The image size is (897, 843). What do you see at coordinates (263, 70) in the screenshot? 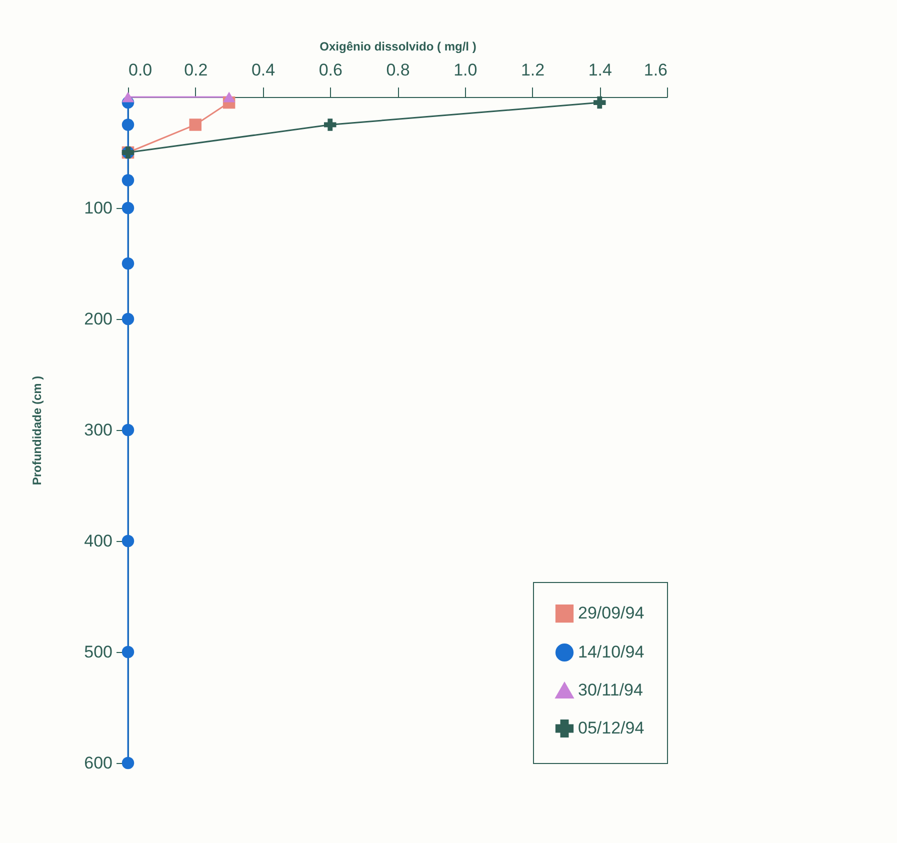
I see `x-tick-label: 0.4` at bounding box center [263, 70].